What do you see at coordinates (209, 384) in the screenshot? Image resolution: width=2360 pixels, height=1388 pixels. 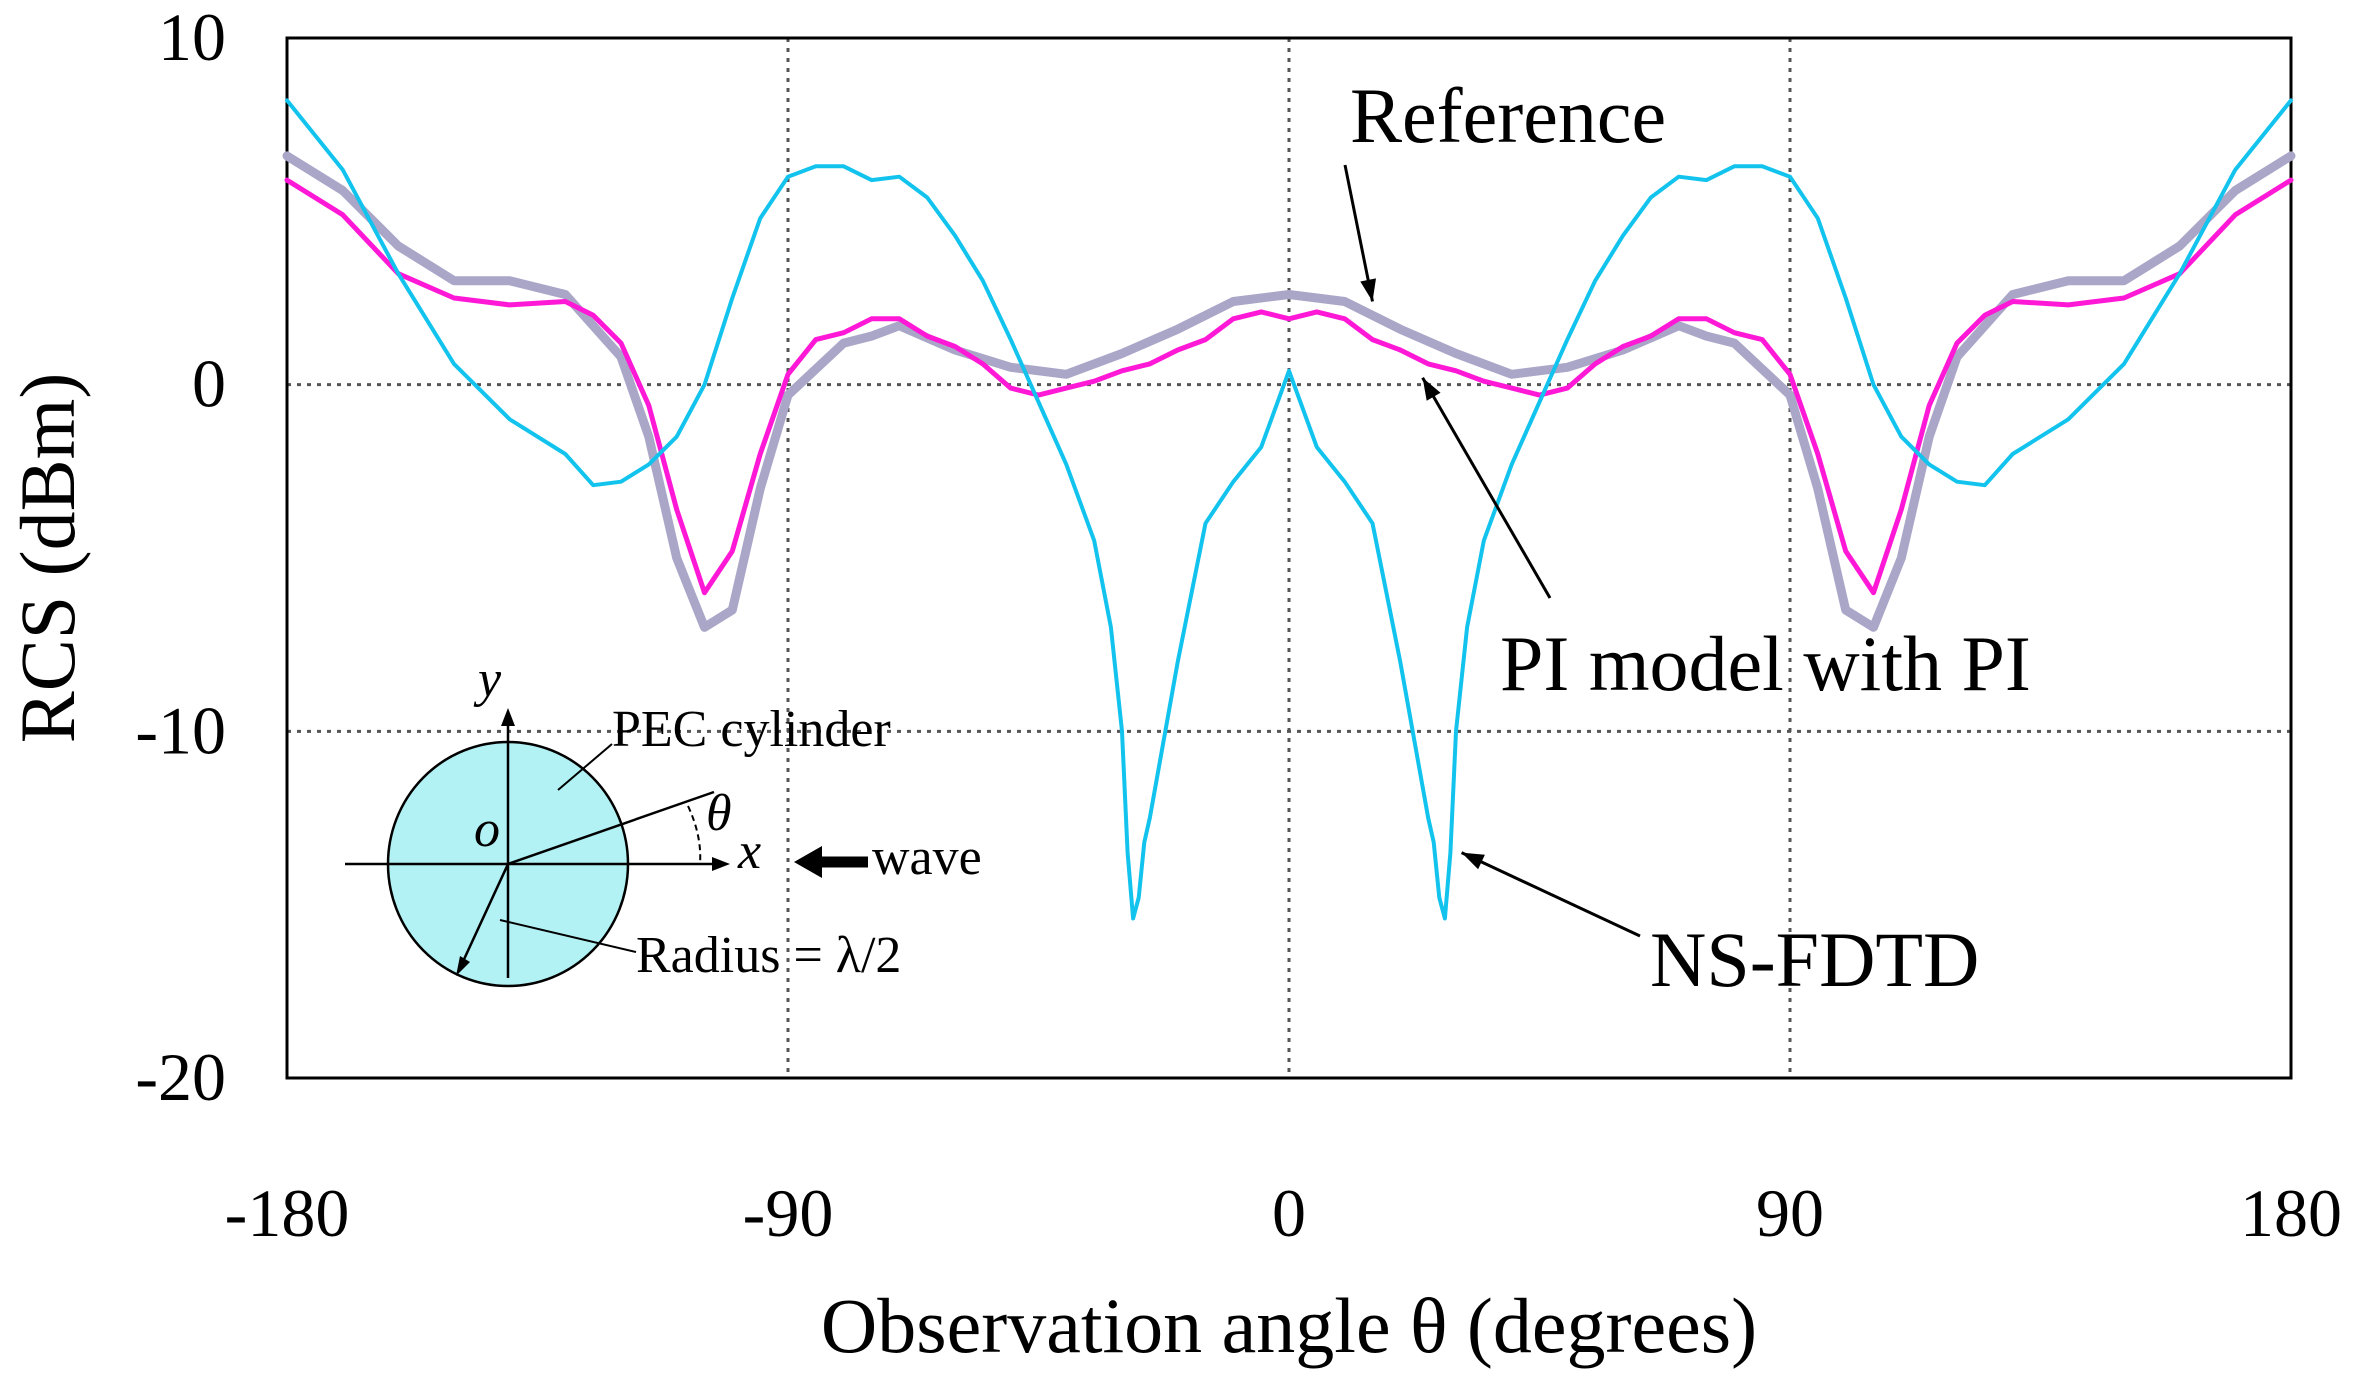 I see `y-tick-label: 0` at bounding box center [209, 384].